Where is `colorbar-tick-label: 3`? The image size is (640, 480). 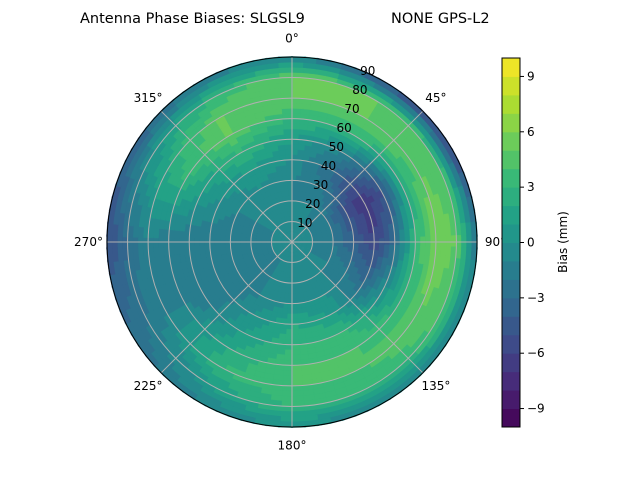
colorbar-tick-label: 3 is located at coordinates (531, 187).